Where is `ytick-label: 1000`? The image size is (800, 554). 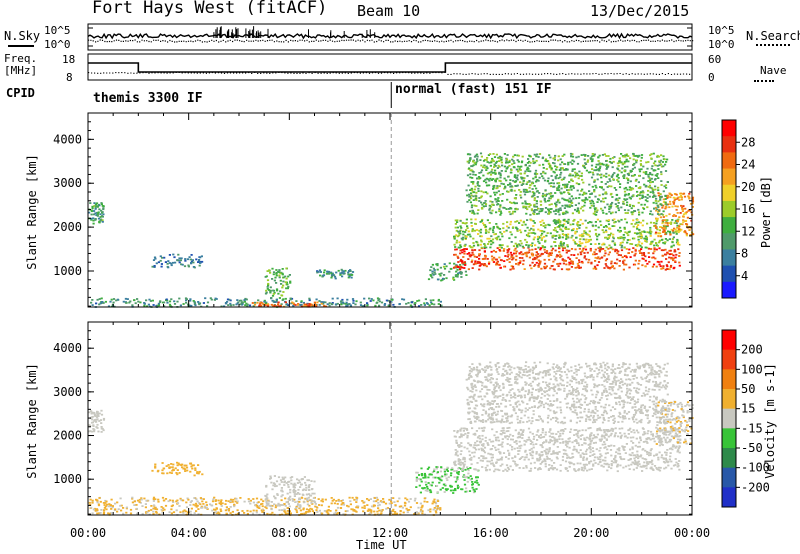
ytick-label: 1000 is located at coordinates (67, 271).